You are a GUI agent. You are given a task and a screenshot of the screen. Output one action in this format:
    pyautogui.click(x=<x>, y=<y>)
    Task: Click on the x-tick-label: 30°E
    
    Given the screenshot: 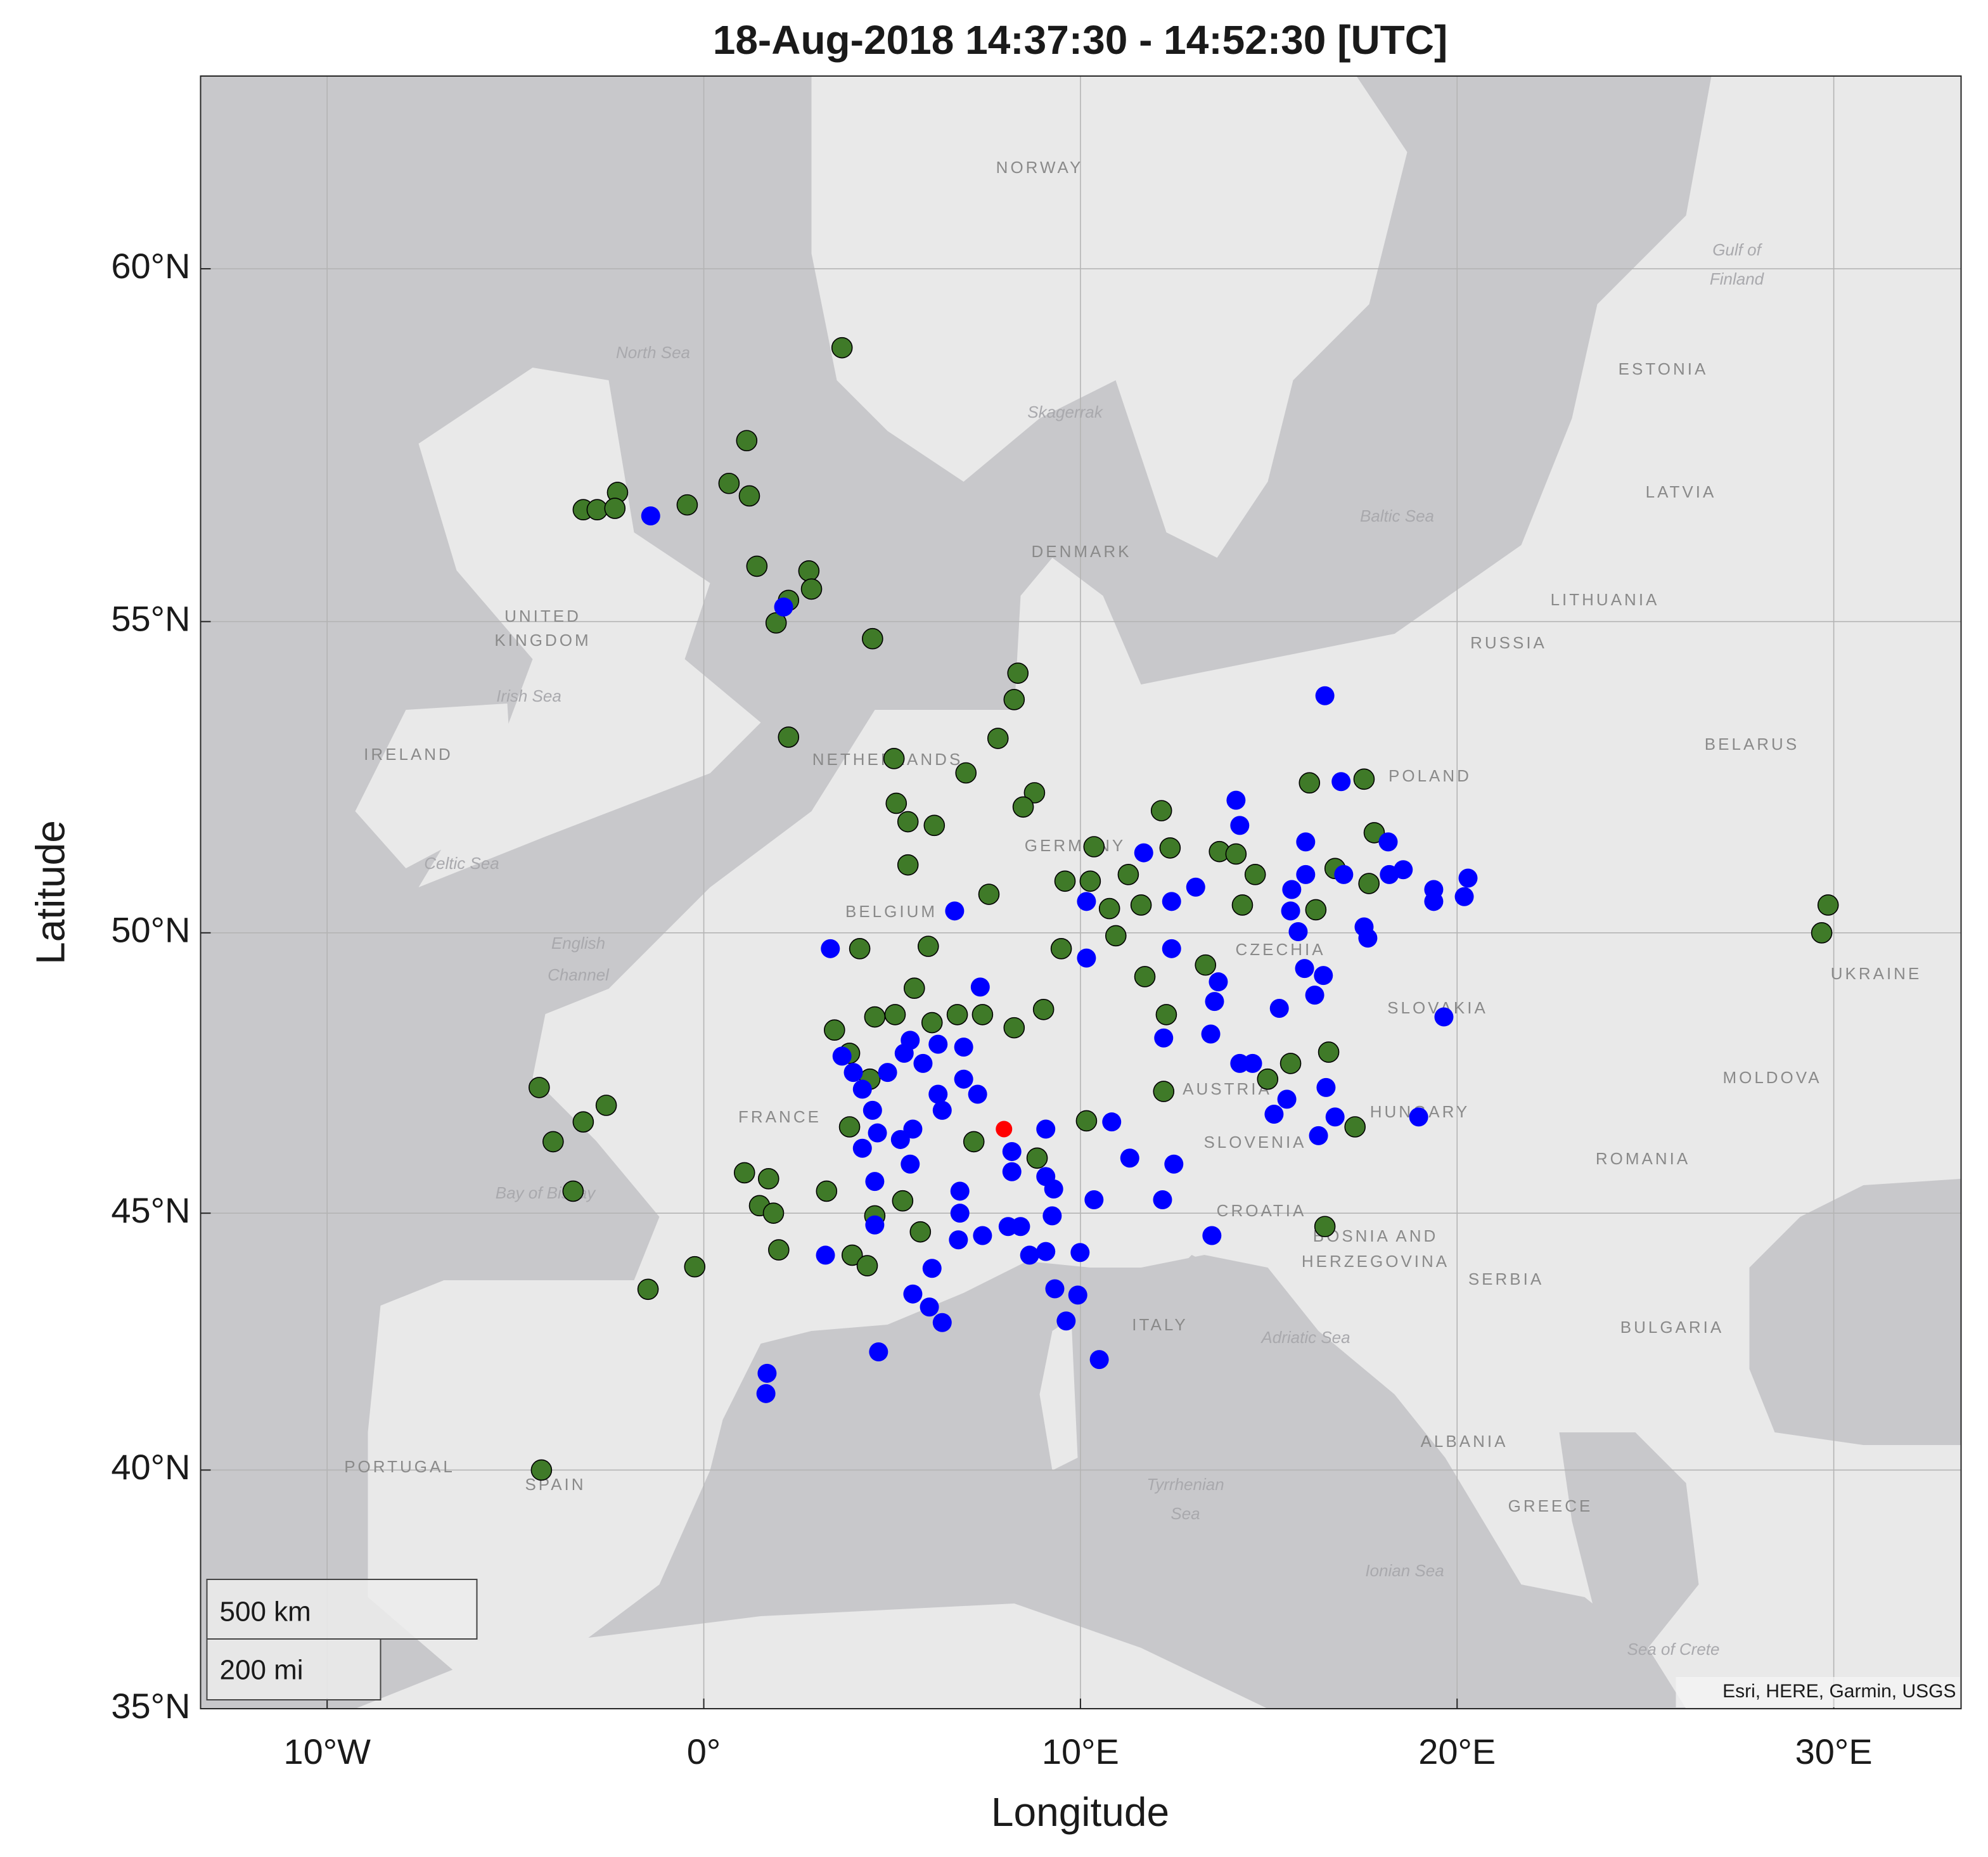 What is the action you would take?
    pyautogui.click(x=1834, y=1751)
    